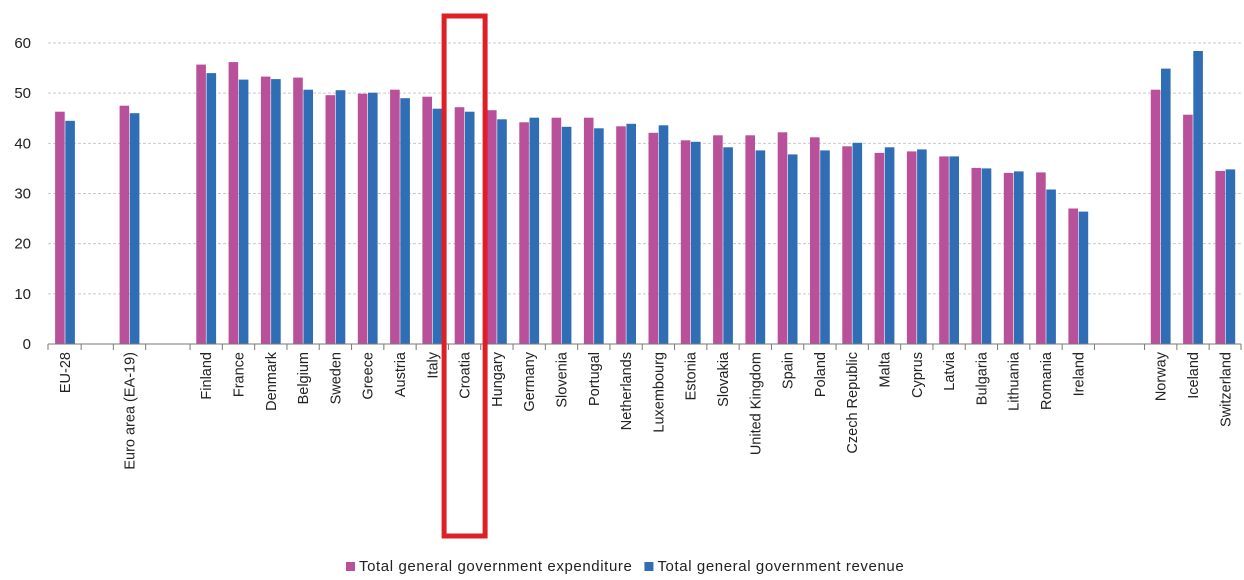  I want to click on bar-italy-expenditure, so click(427, 220).